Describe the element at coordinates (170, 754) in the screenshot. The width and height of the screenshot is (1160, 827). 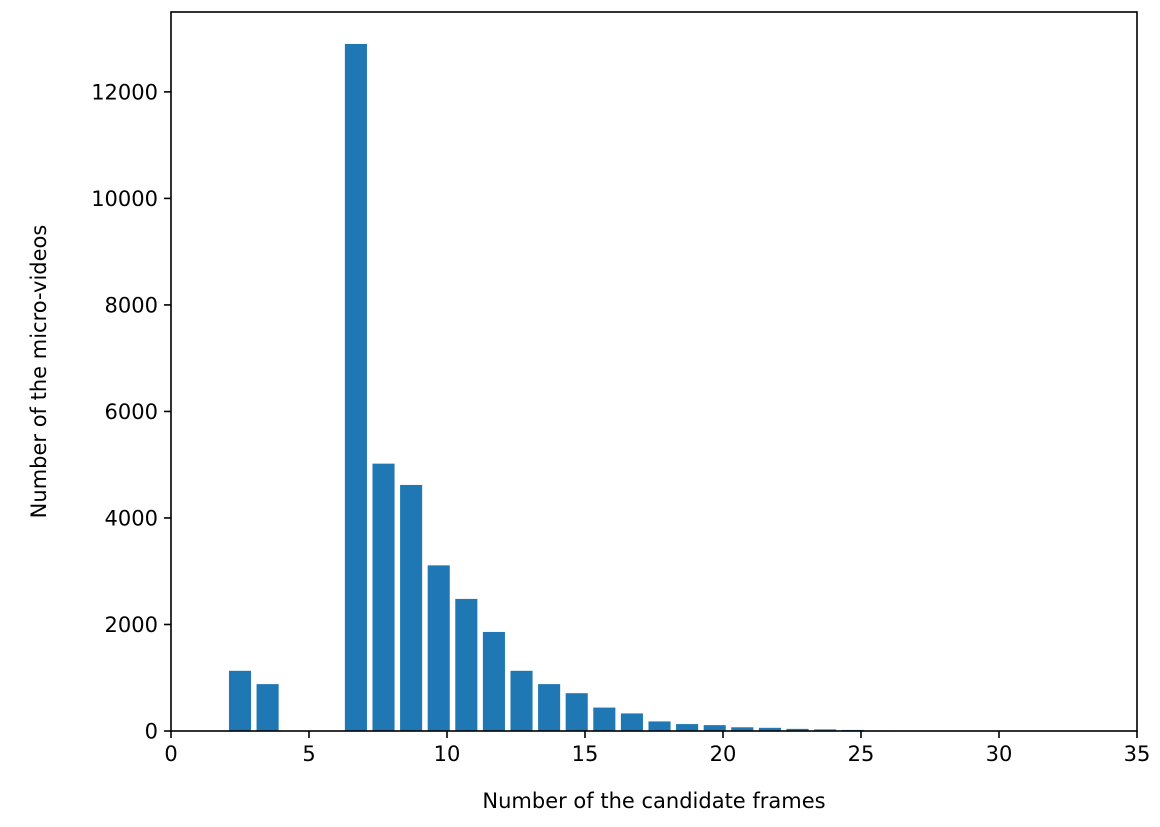
I see `x-tick-label: 0` at that location.